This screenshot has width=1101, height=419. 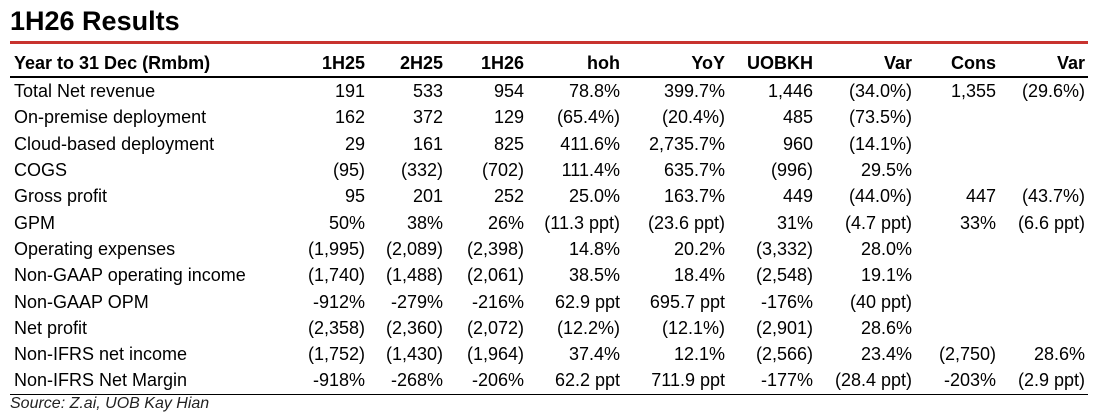 I want to click on cell: 485, so click(x=797, y=117).